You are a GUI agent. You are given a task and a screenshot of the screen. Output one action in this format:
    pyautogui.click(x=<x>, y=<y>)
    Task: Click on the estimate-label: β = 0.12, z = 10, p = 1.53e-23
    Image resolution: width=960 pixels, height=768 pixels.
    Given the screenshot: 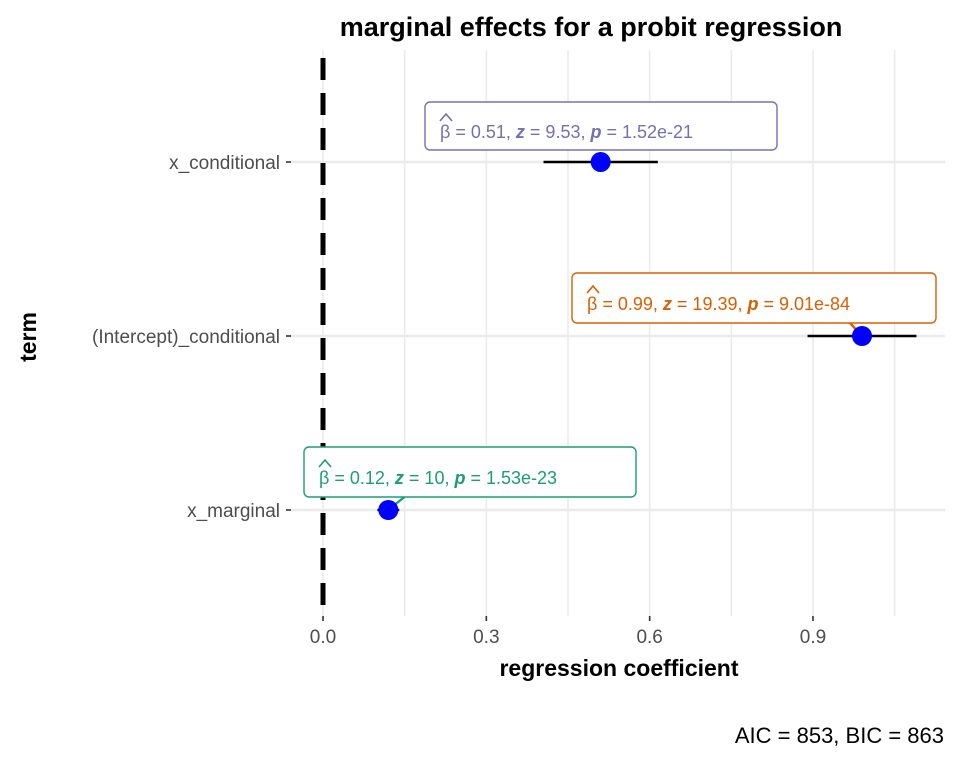 What is the action you would take?
    pyautogui.click(x=438, y=478)
    